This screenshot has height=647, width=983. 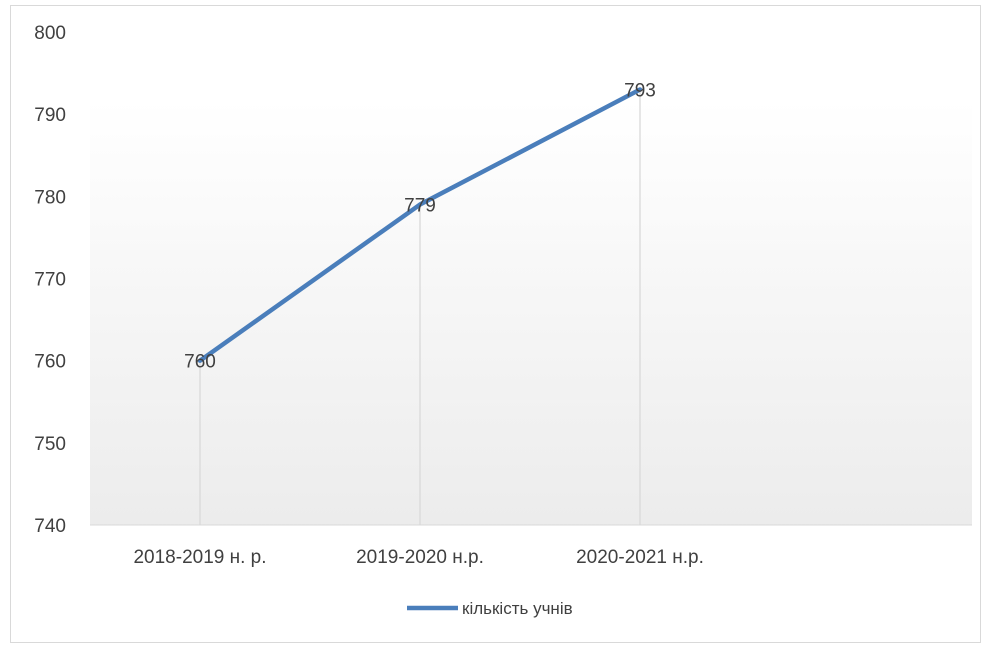 I want to click on x-tick-label: 2019-2020 н.р., so click(x=420, y=557).